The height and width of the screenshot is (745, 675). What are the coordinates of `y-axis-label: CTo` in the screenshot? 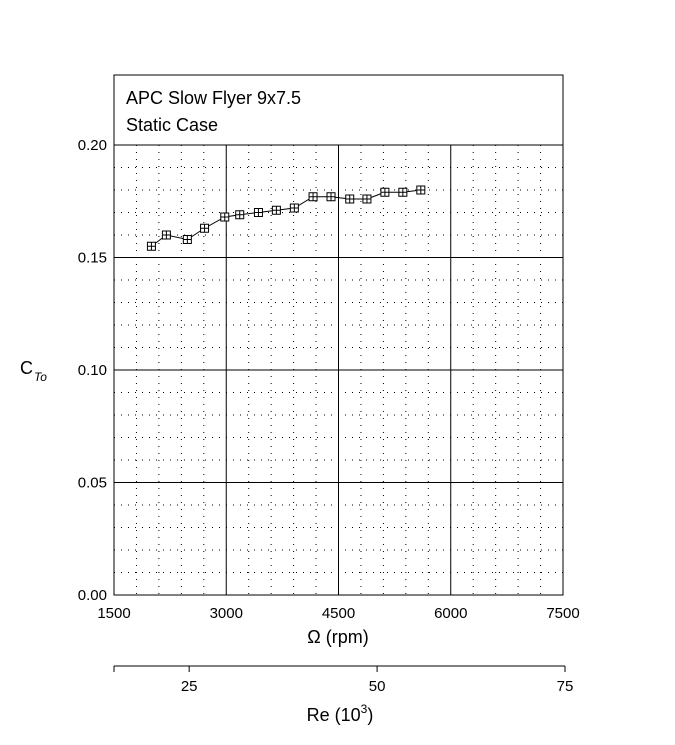 It's located at (33, 371).